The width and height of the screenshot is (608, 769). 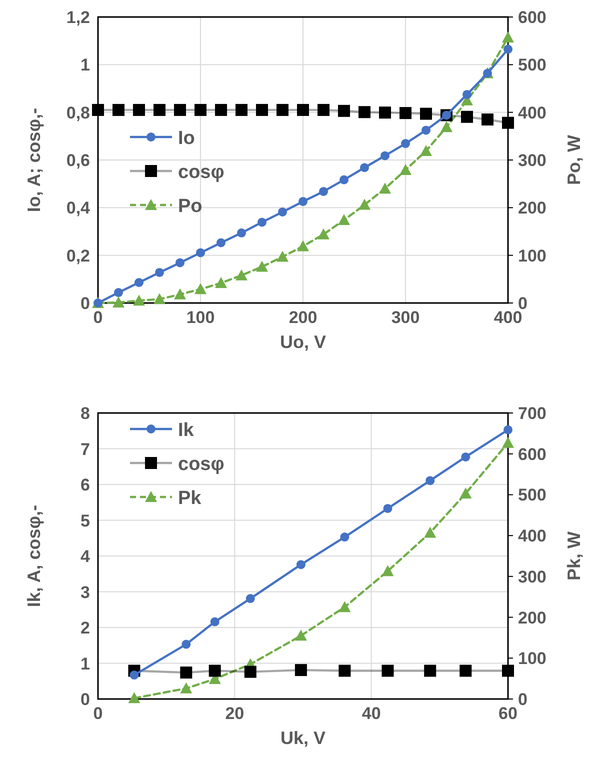 I want to click on x-tick-label: 300, so click(x=405, y=317).